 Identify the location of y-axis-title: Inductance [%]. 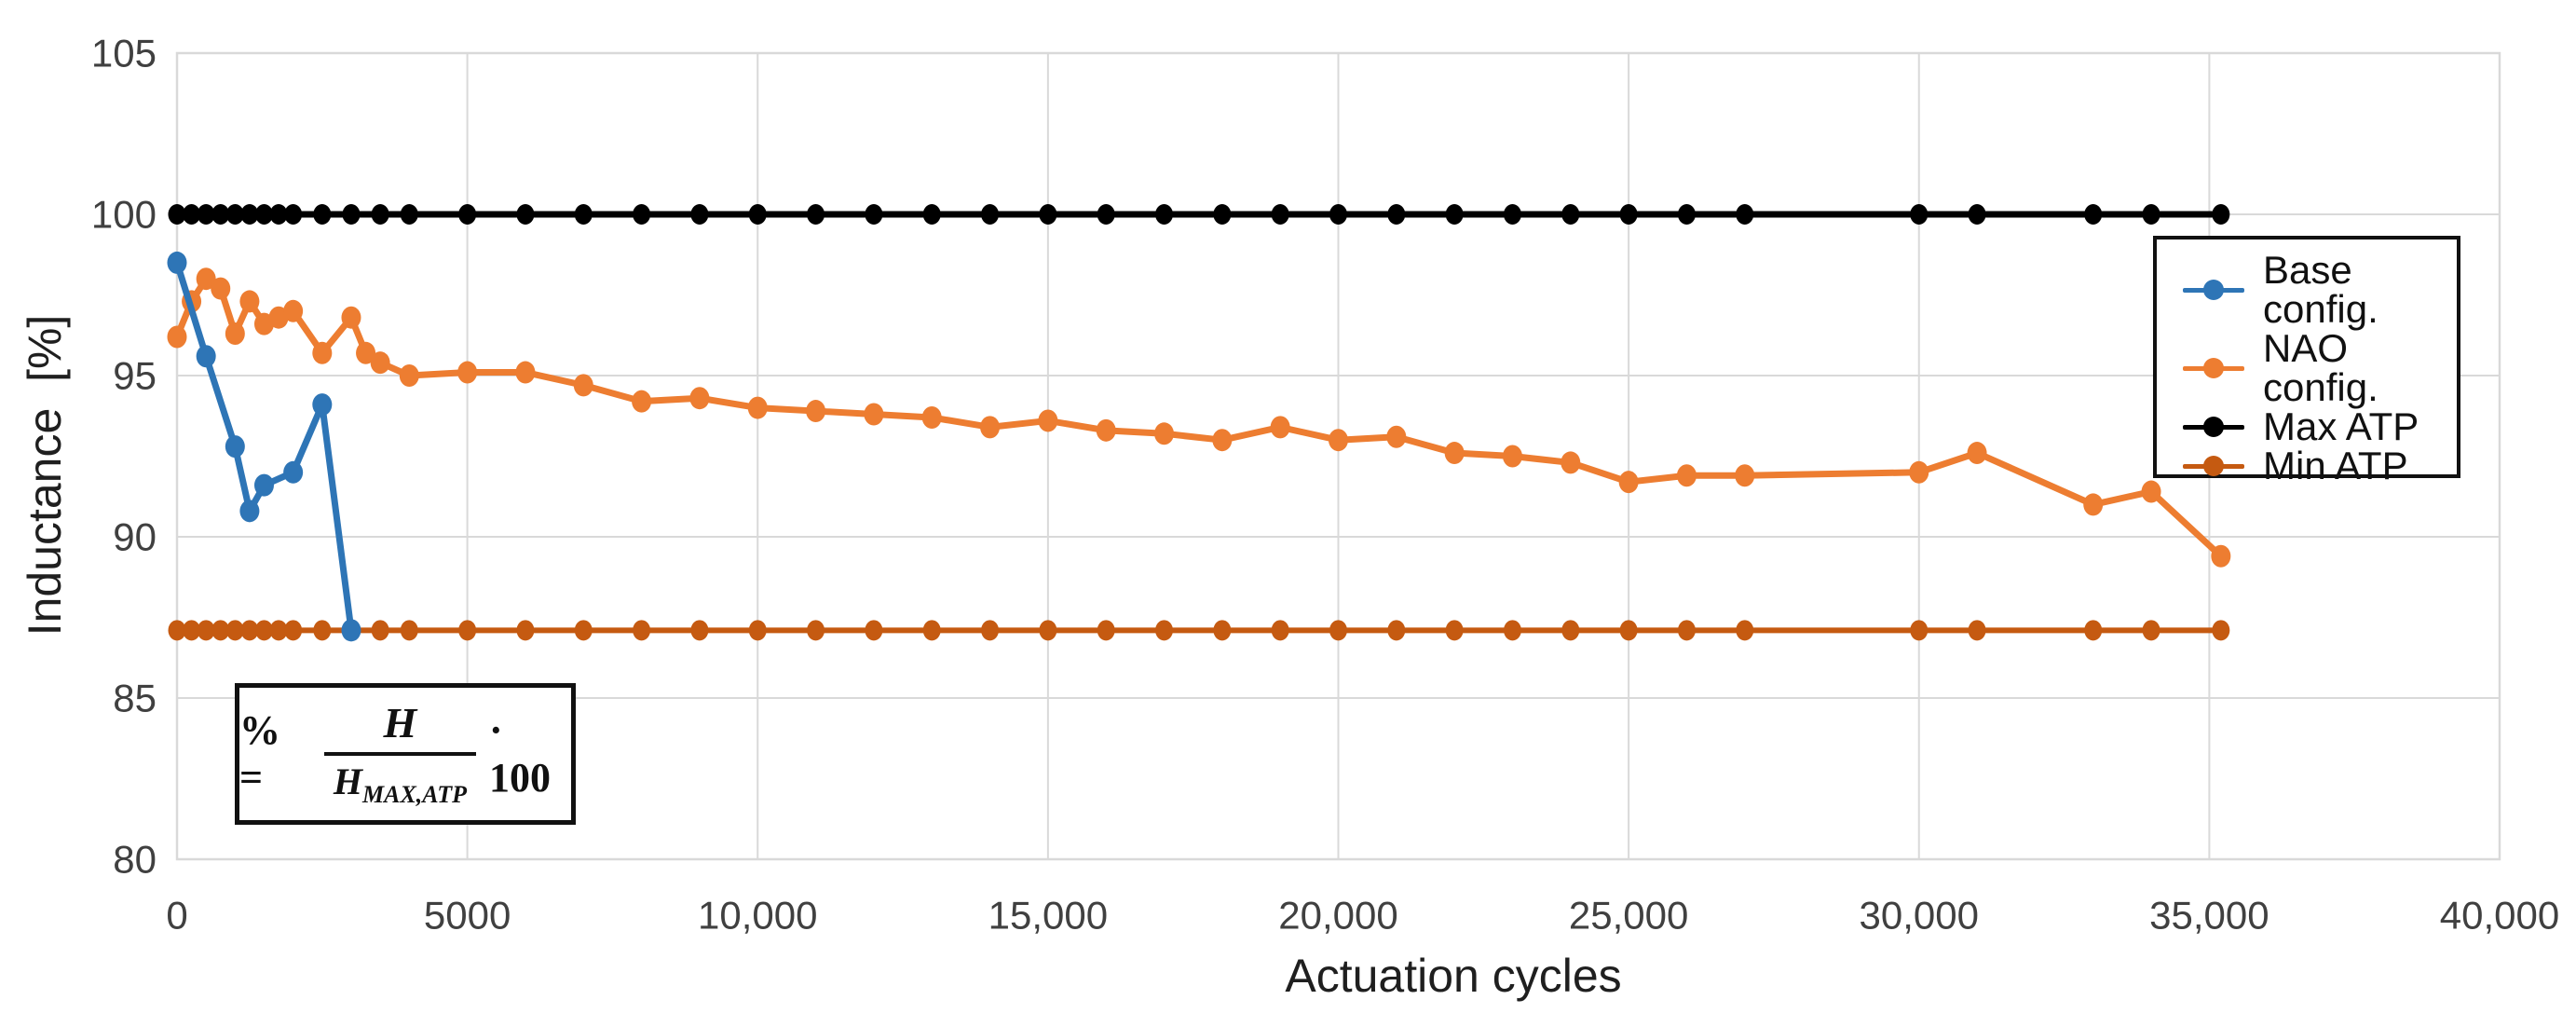
(45, 475).